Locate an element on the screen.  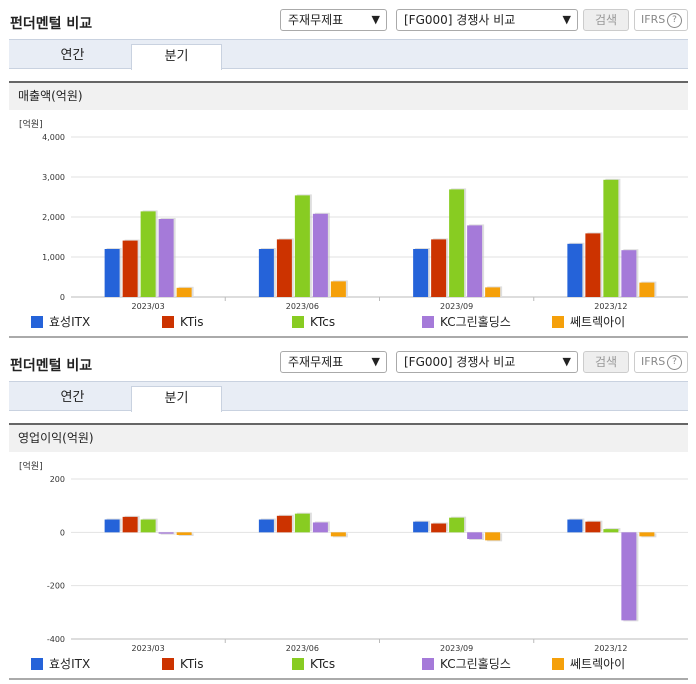
y-tick-label: 3,000 is located at coordinates (53, 177).